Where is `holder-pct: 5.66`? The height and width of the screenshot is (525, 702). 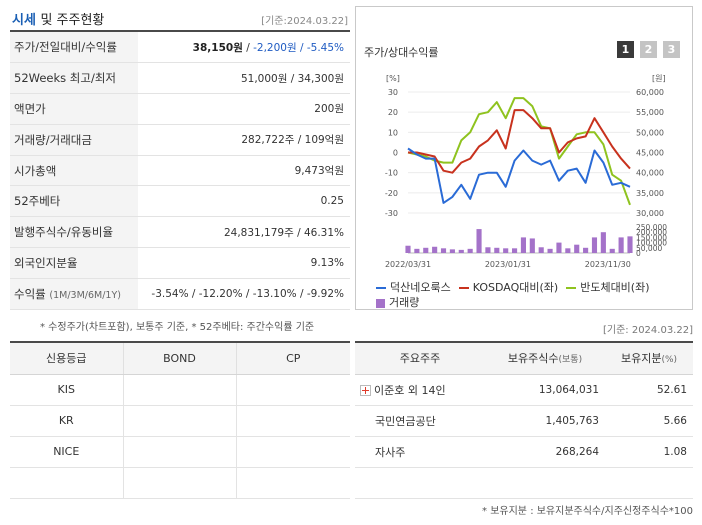
holder-pct: 5.66 is located at coordinates (649, 421).